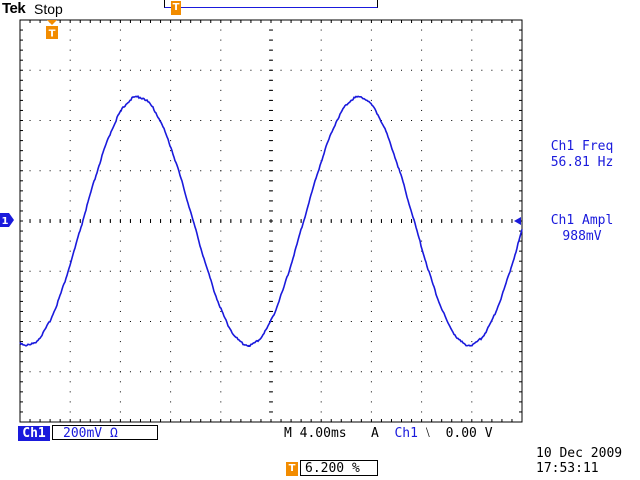 The height and width of the screenshot is (480, 640). What do you see at coordinates (7, 220) in the screenshot?
I see `ch1-ground-marker: 1` at bounding box center [7, 220].